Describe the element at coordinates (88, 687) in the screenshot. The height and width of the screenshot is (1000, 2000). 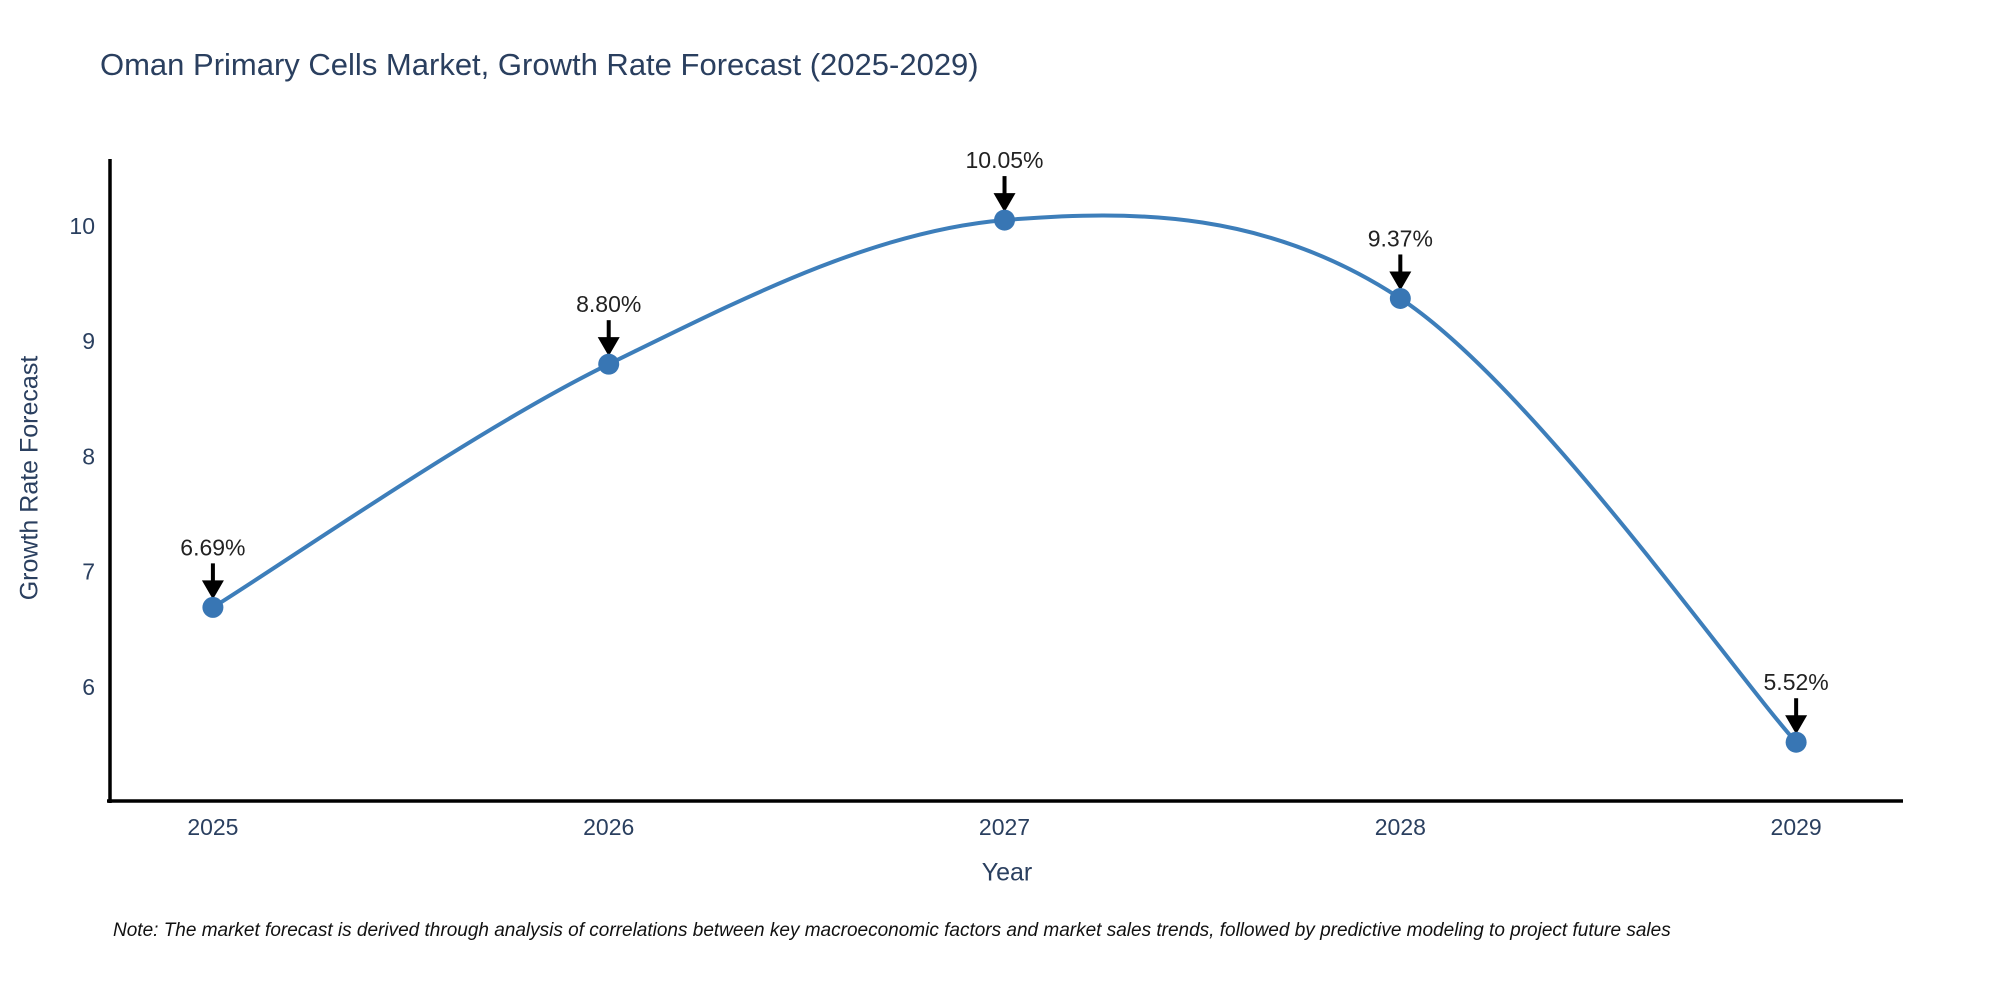
I see `y-tick-label: 6` at that location.